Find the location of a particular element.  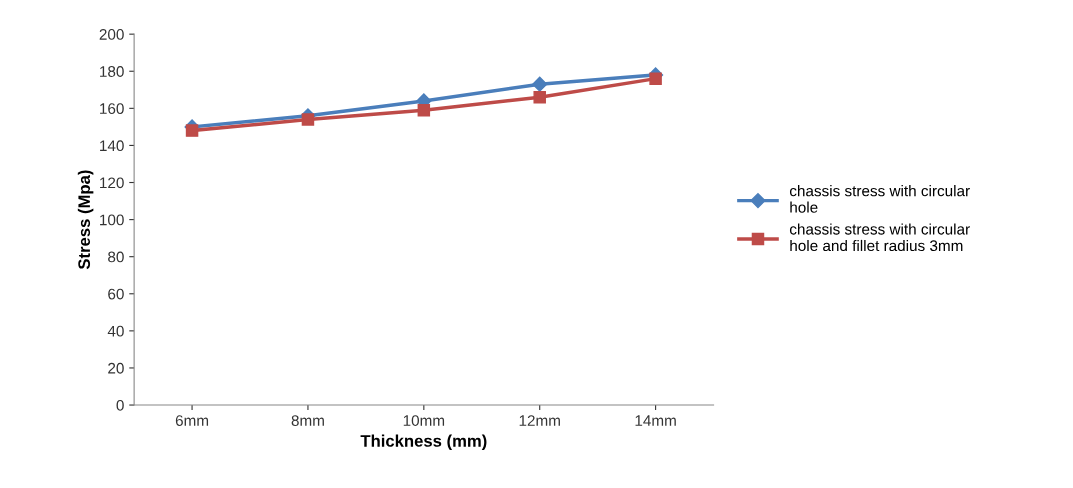

y-tick-label: 60 is located at coordinates (116, 294).